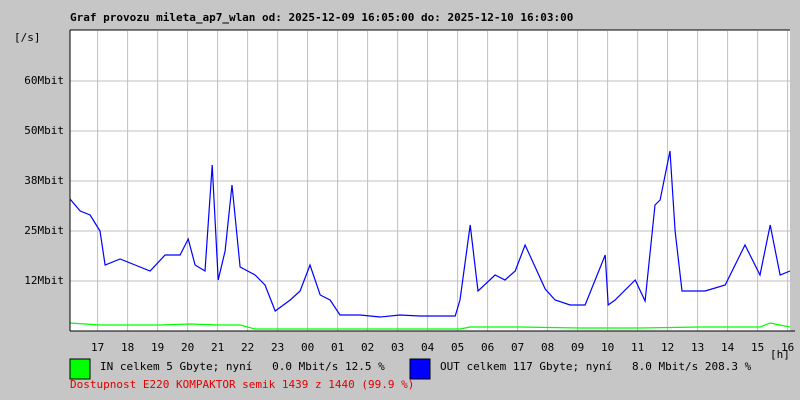 This screenshot has height=400, width=800. Describe the element at coordinates (457, 347) in the screenshot. I see `x-tick-label: 05` at that location.